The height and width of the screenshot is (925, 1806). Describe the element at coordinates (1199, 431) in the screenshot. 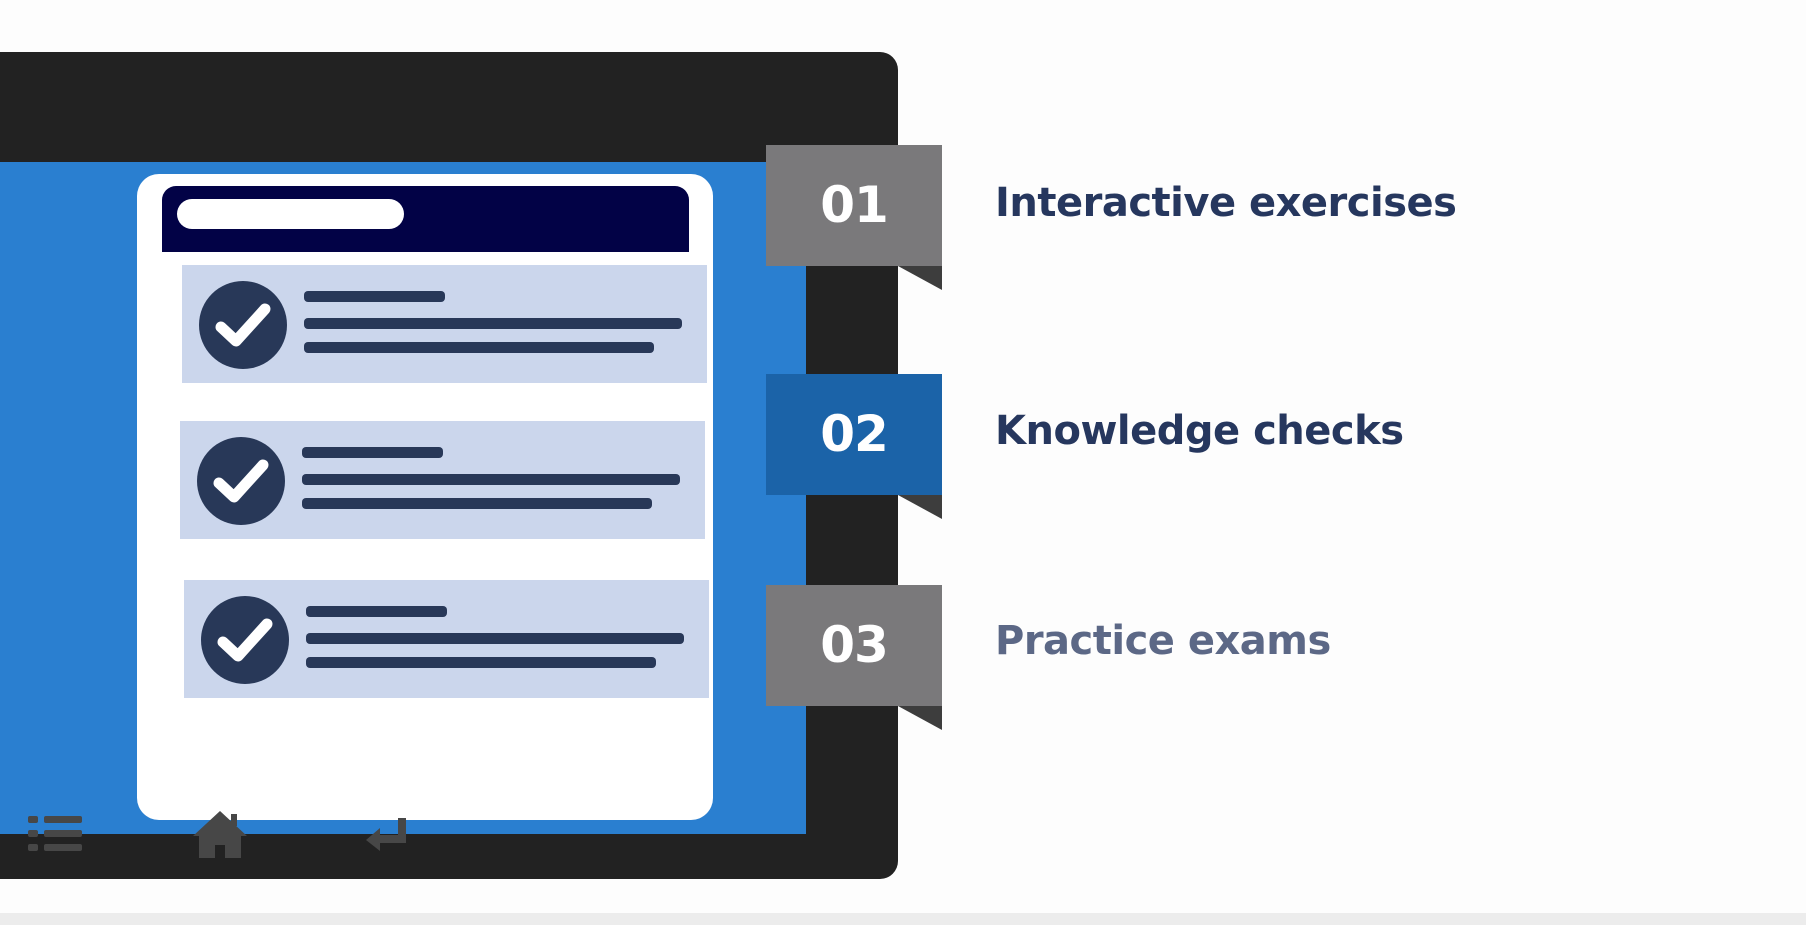

I see `feature-label-knowledge-checks: Knowledge checks` at that location.